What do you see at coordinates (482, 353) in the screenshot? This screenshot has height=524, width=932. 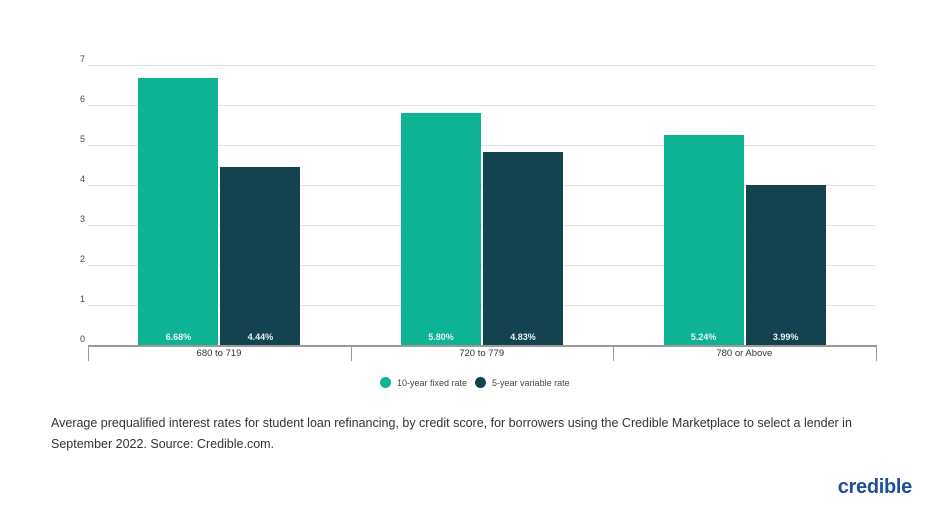 I see `x-category-label: 720 to 779` at bounding box center [482, 353].